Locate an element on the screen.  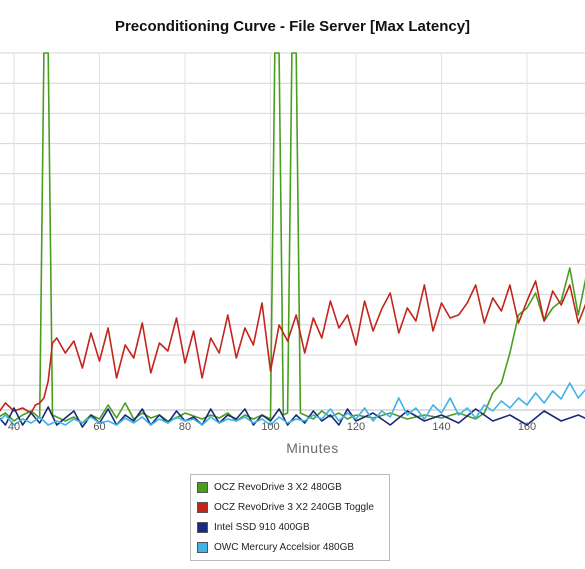
legend-label: OCZ RevoDrive 3 X2 480GB is located at coordinates (278, 487).